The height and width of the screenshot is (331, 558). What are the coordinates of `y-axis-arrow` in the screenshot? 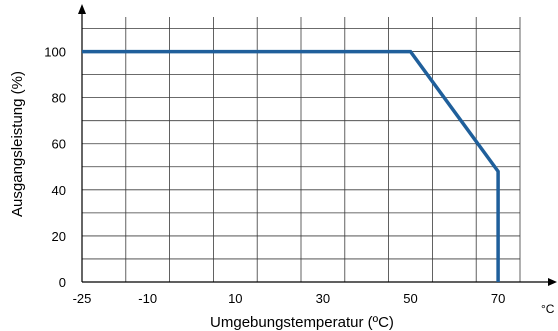 It's located at (82, 9).